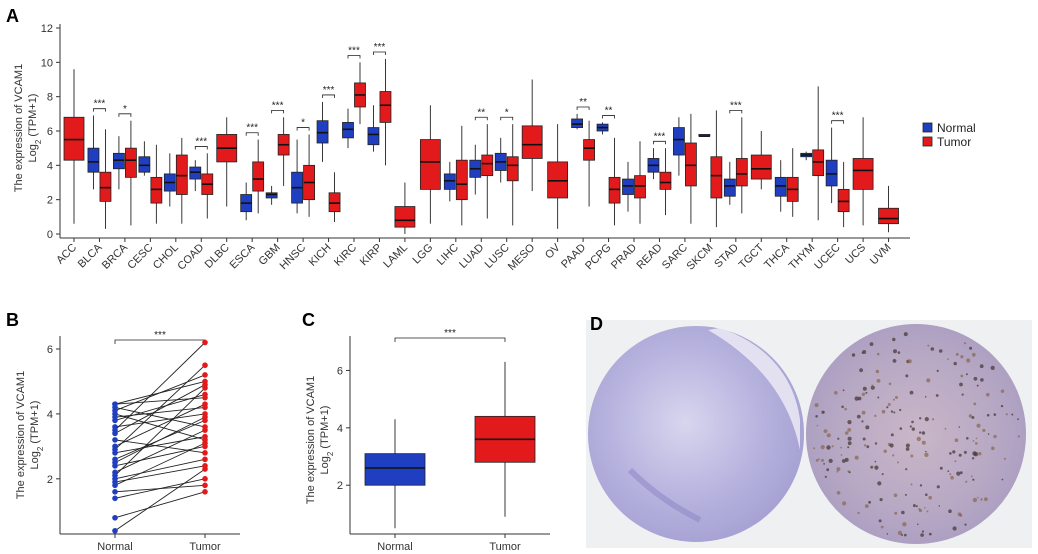 This screenshot has width=1038, height=554. Describe the element at coordinates (50, 98) in the screenshot. I see `panel-a-ytick-label: 8` at that location.